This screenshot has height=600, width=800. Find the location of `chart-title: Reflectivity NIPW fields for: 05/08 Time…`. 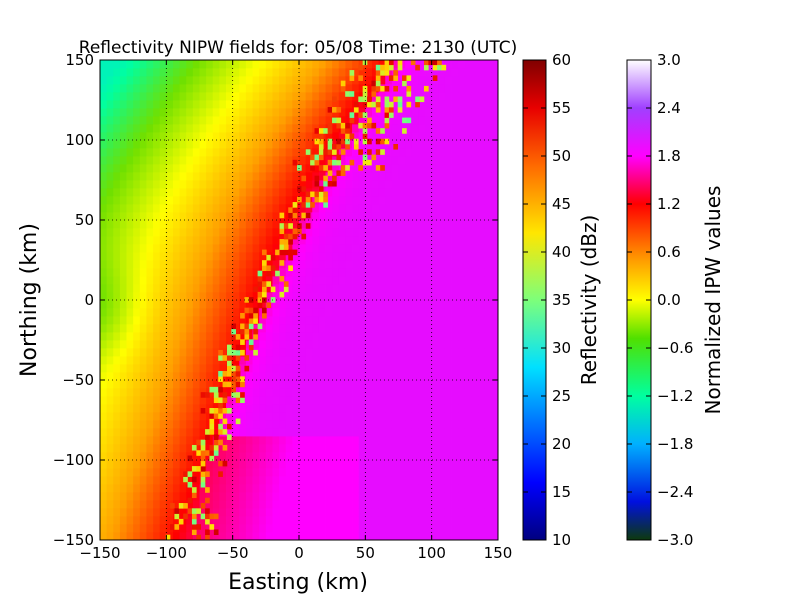

chart-title: Reflectivity NIPW fields for: 05/08 Time… is located at coordinates (298, 48).